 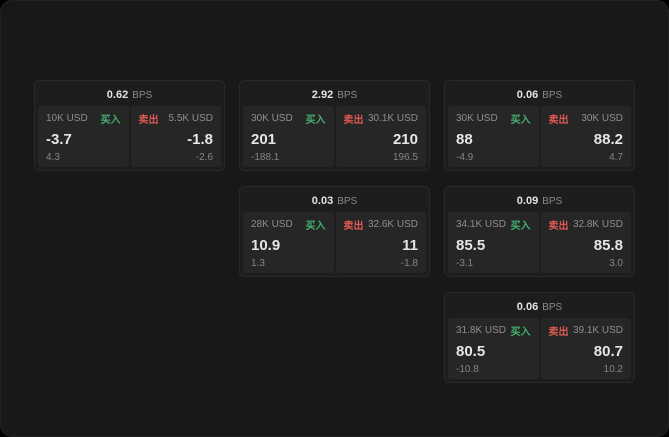 I want to click on buy-delta: -3.1, so click(x=465, y=263).